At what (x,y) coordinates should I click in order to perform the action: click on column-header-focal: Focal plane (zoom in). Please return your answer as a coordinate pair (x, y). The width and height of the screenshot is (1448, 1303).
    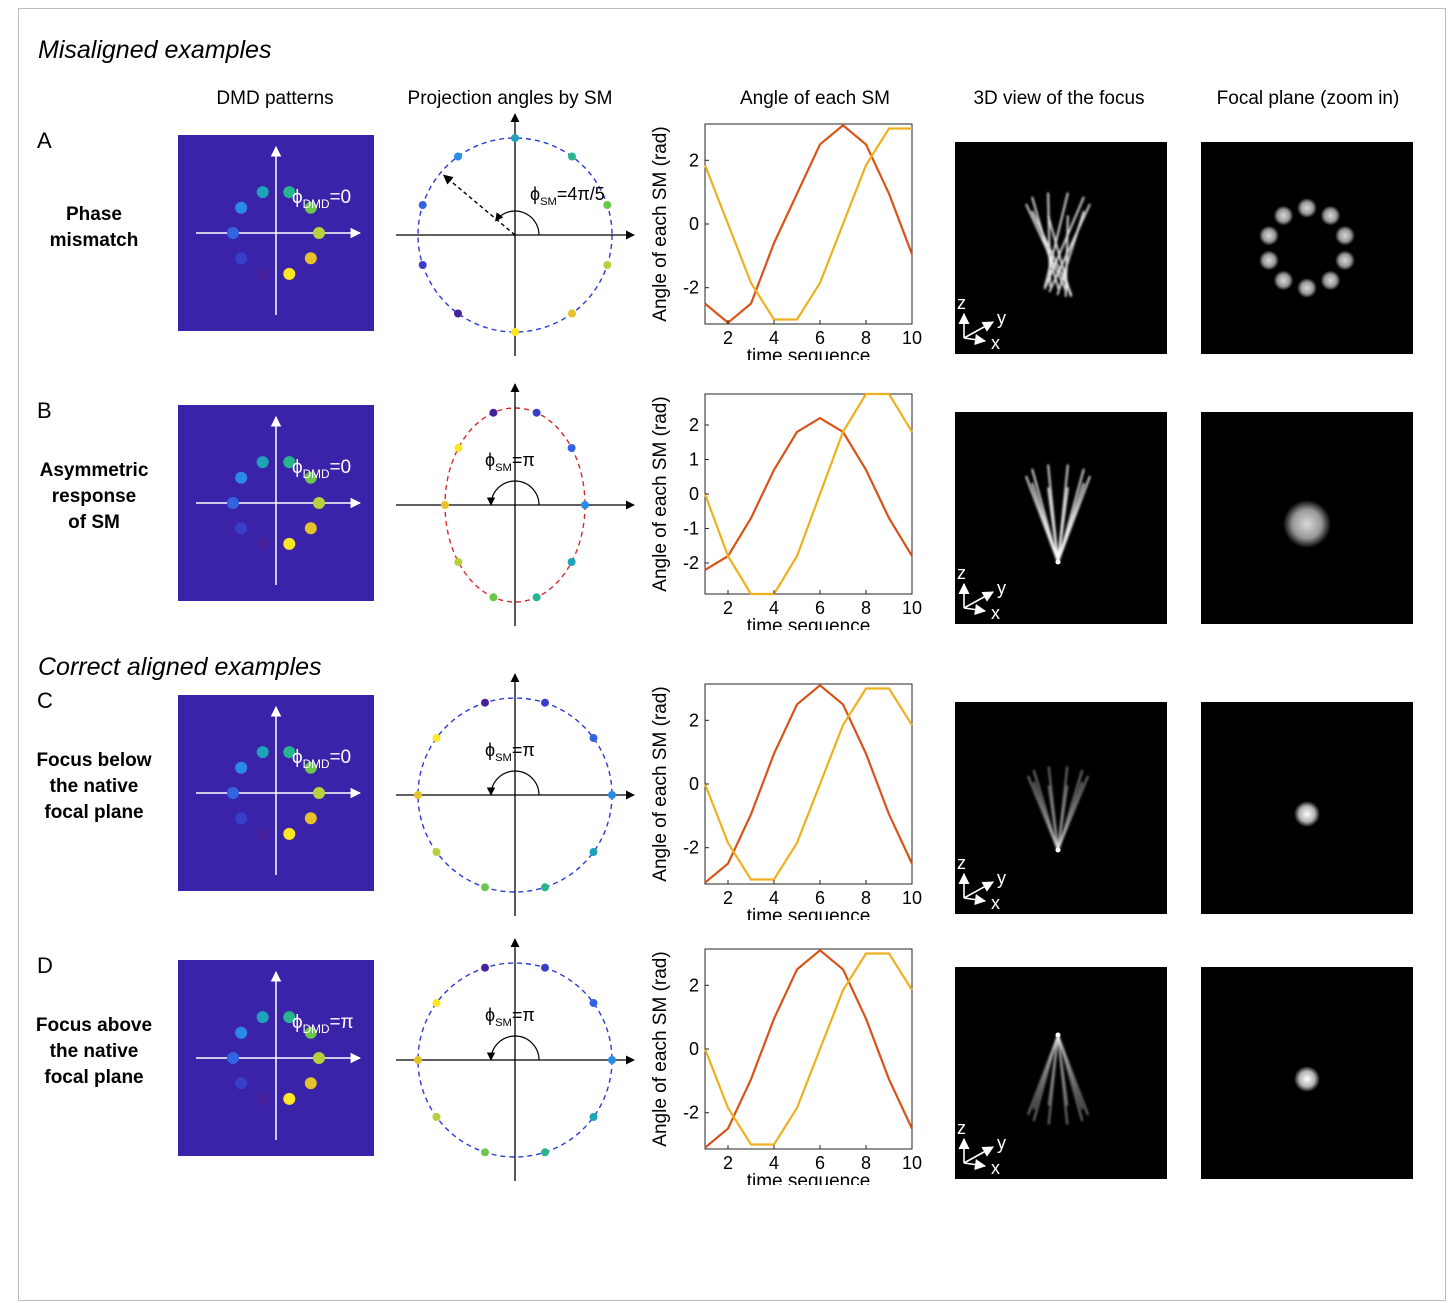
    Looking at the image, I should click on (1308, 98).